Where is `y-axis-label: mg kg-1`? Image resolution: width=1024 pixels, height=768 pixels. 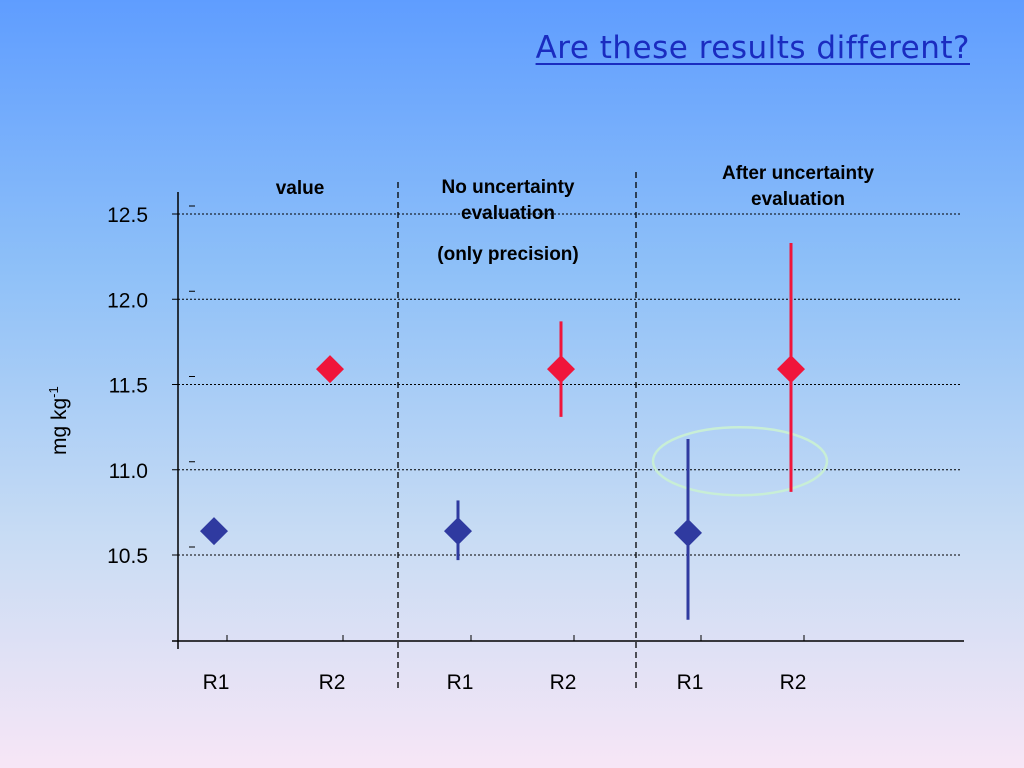 y-axis-label: mg kg-1 is located at coordinates (58, 420).